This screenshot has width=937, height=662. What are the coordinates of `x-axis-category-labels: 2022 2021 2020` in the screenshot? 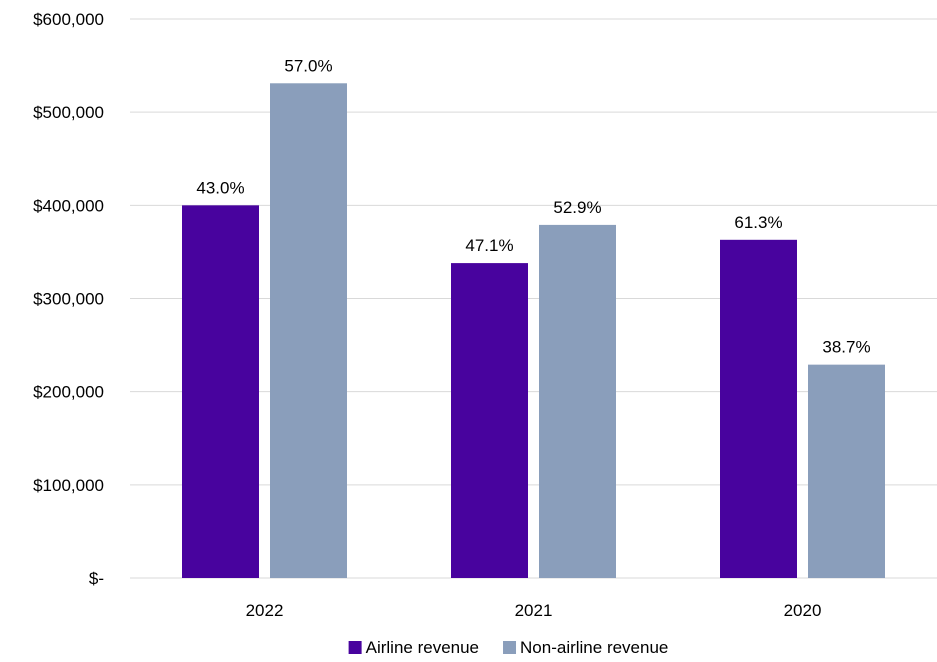 It's located at (534, 610).